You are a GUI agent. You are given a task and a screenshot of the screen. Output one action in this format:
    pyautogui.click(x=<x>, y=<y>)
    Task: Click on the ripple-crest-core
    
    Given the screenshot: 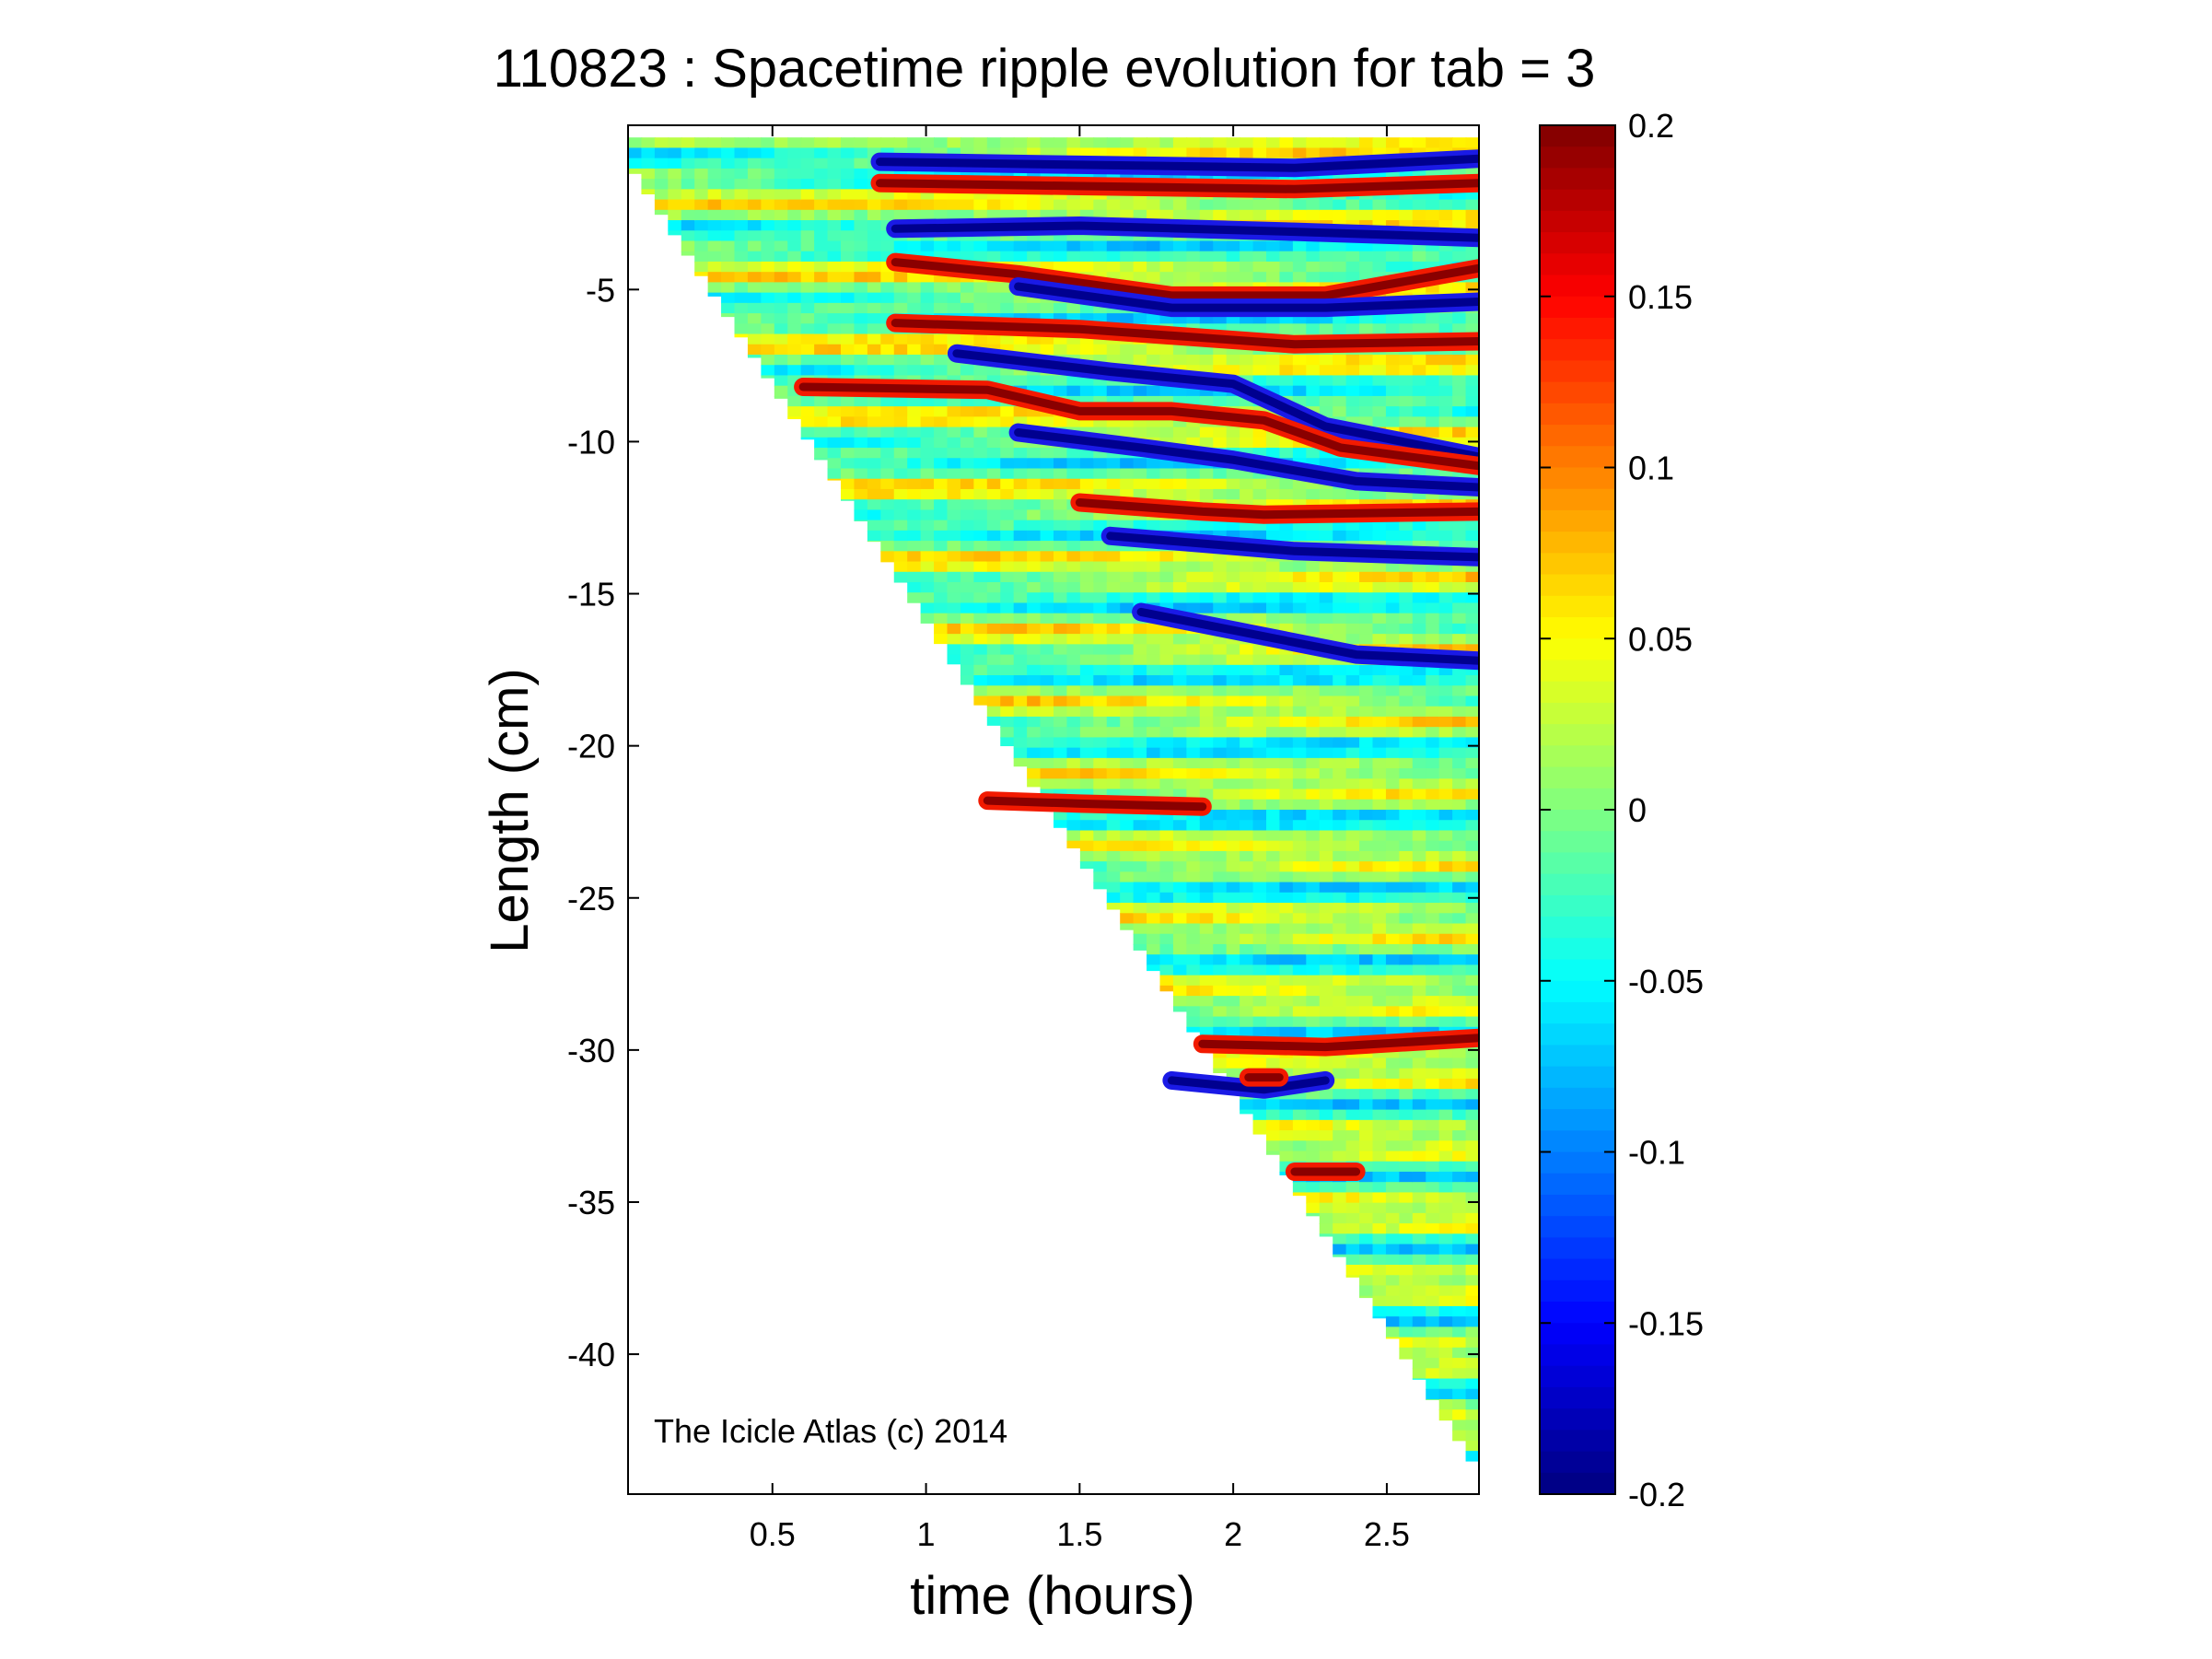 What is the action you would take?
    pyautogui.click(x=1178, y=186)
    